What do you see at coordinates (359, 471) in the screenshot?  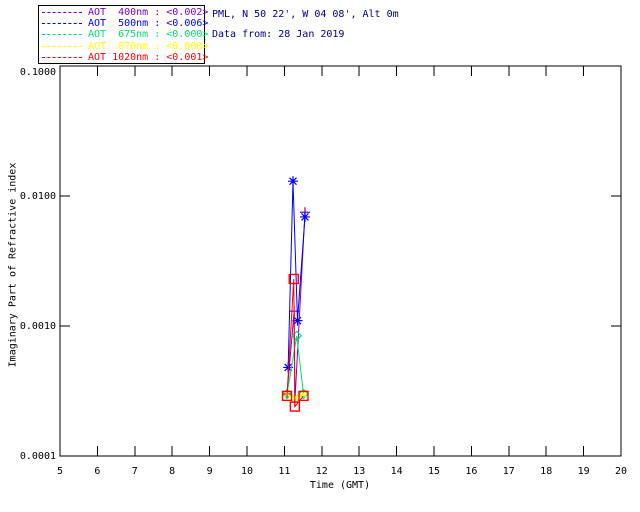 I see `x-tick-label: 13` at bounding box center [359, 471].